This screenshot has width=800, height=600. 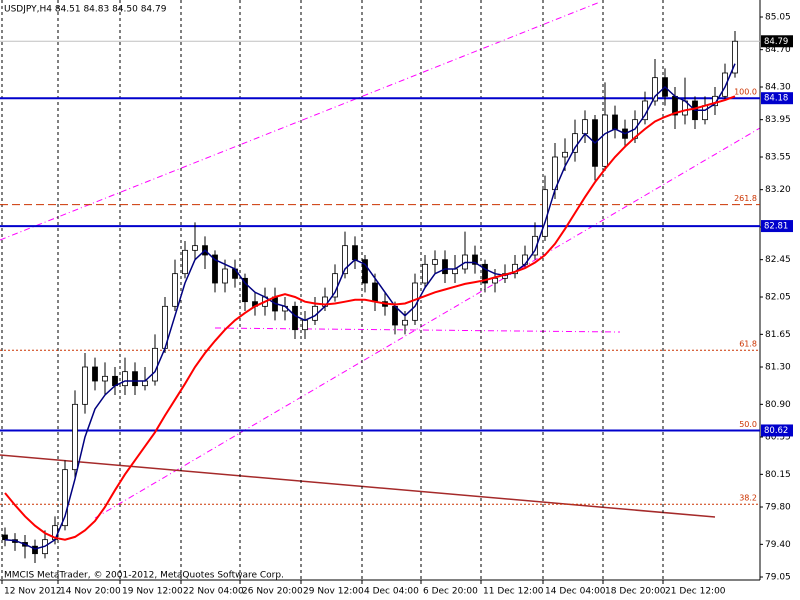 I want to click on fib-label: 261.8, so click(x=745, y=198).